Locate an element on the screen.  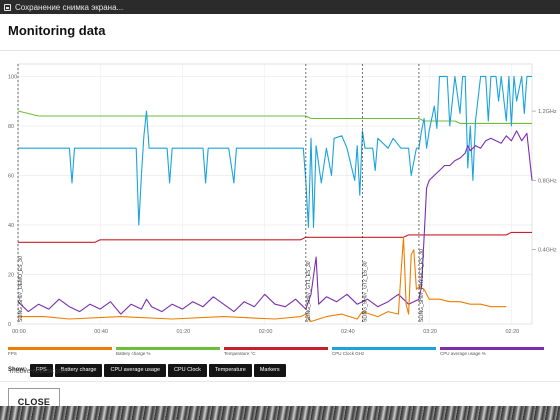
series-line-battery-charge is located at coordinates (274, 117).